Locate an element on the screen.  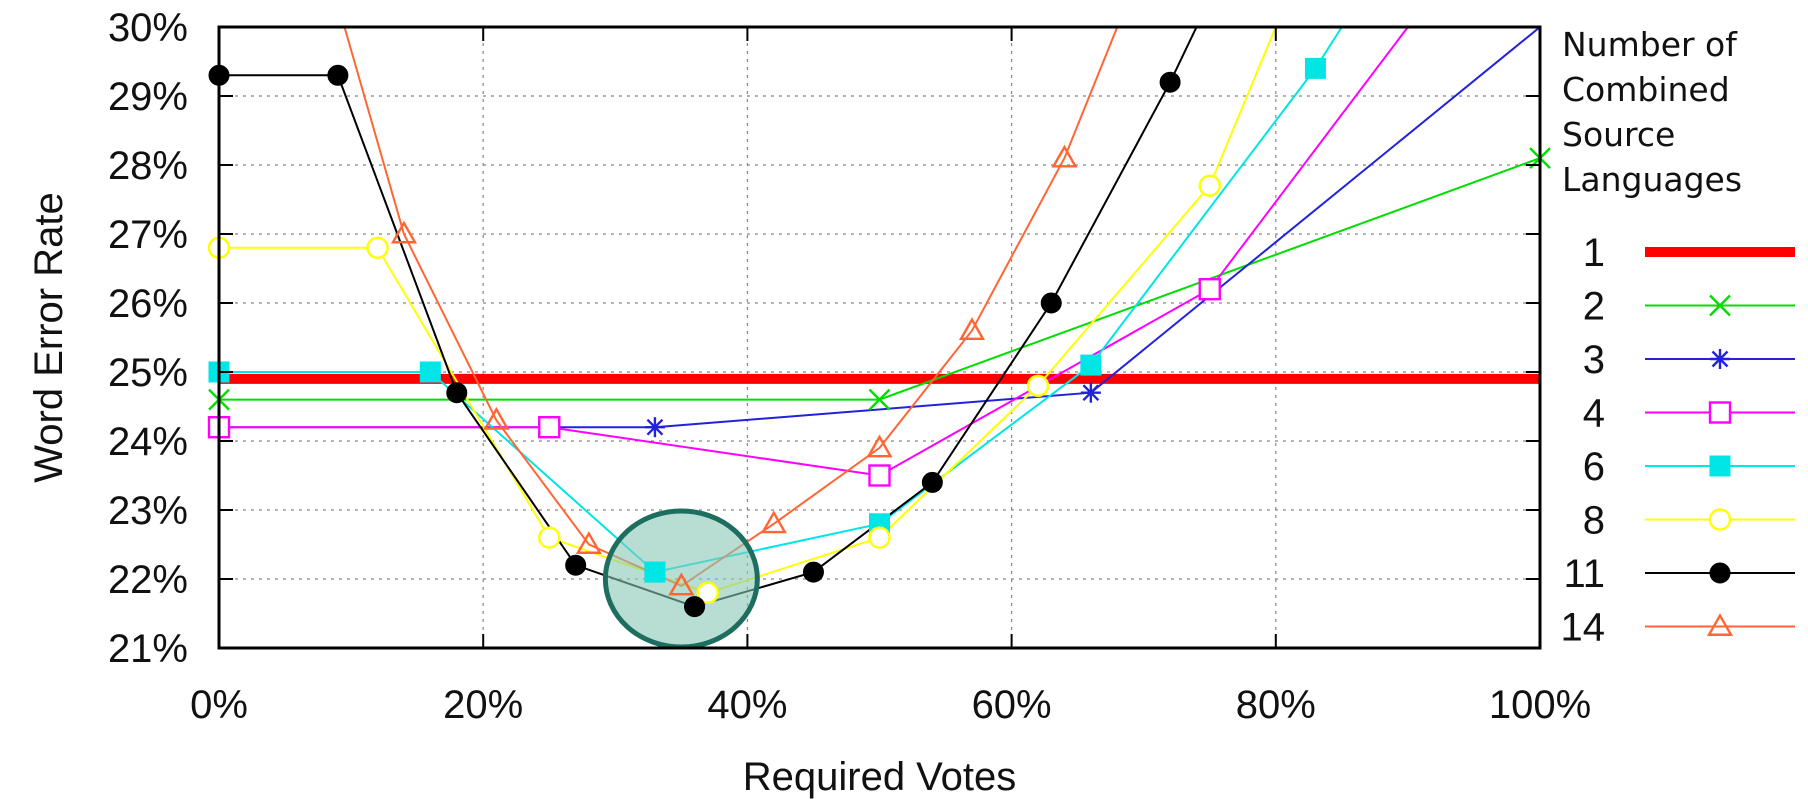
legend-label-1: 1 is located at coordinates (1594, 253).